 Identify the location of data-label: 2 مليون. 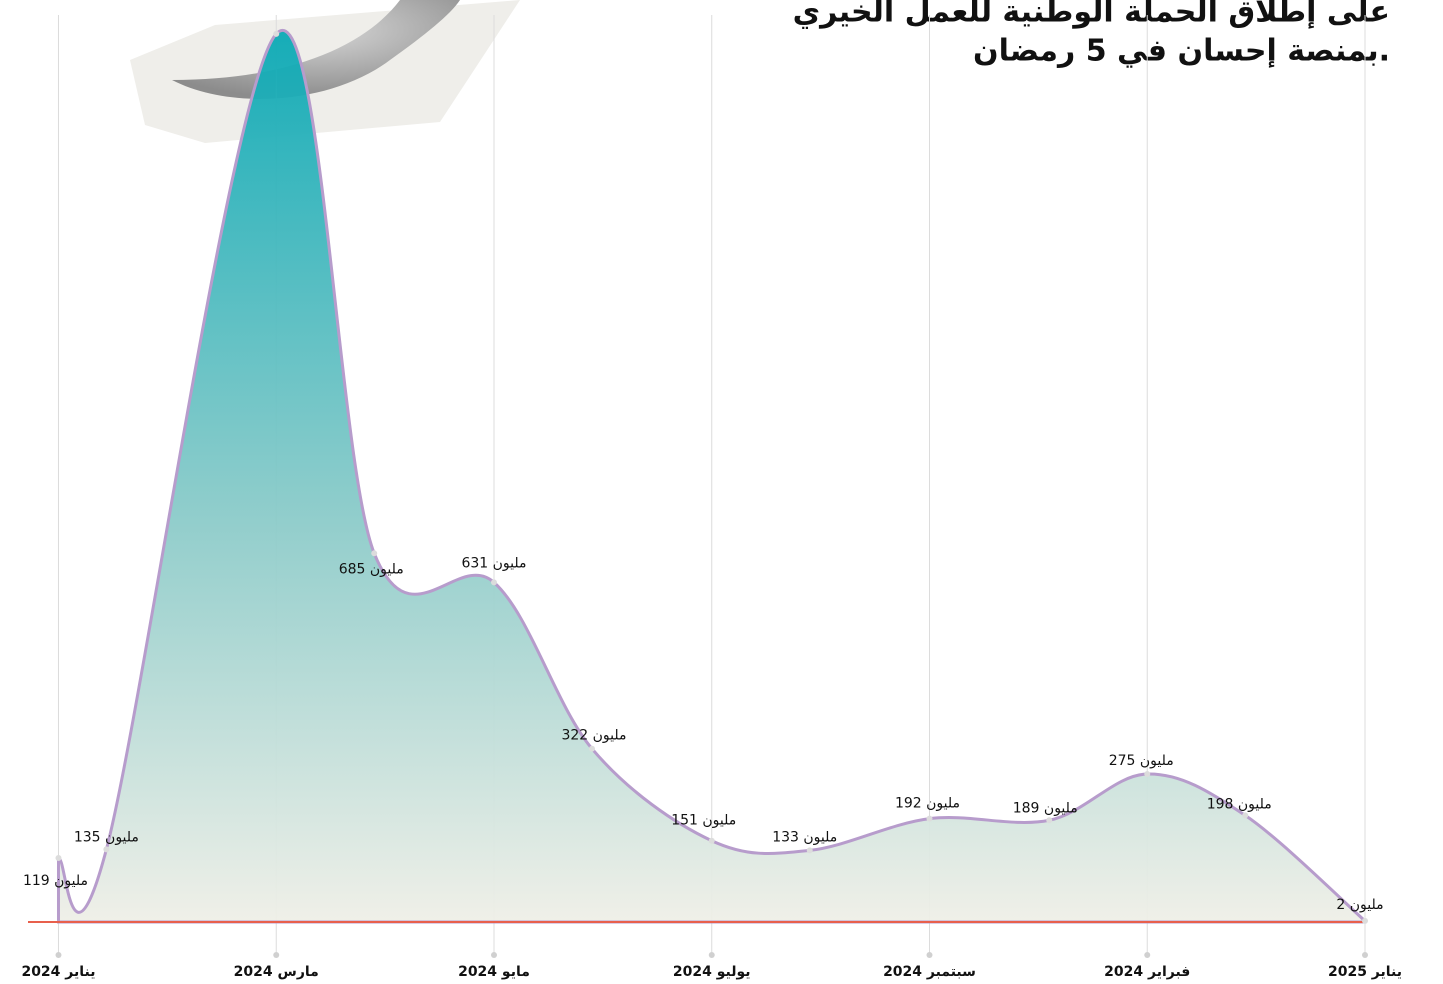
(1359, 905).